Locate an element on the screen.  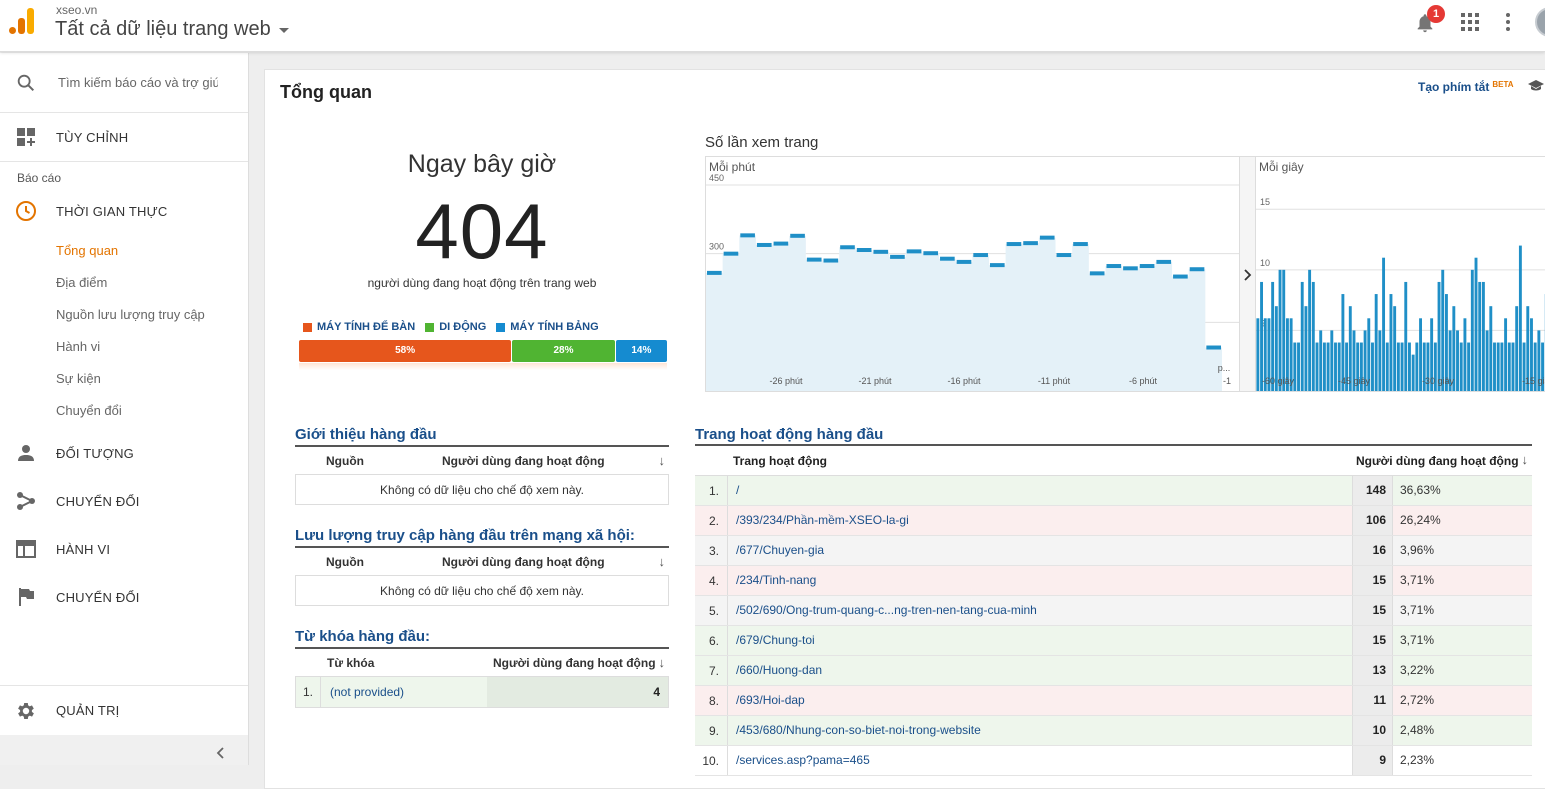
sidebar-item-customize: TÙY CHỈNH is located at coordinates (124, 137).